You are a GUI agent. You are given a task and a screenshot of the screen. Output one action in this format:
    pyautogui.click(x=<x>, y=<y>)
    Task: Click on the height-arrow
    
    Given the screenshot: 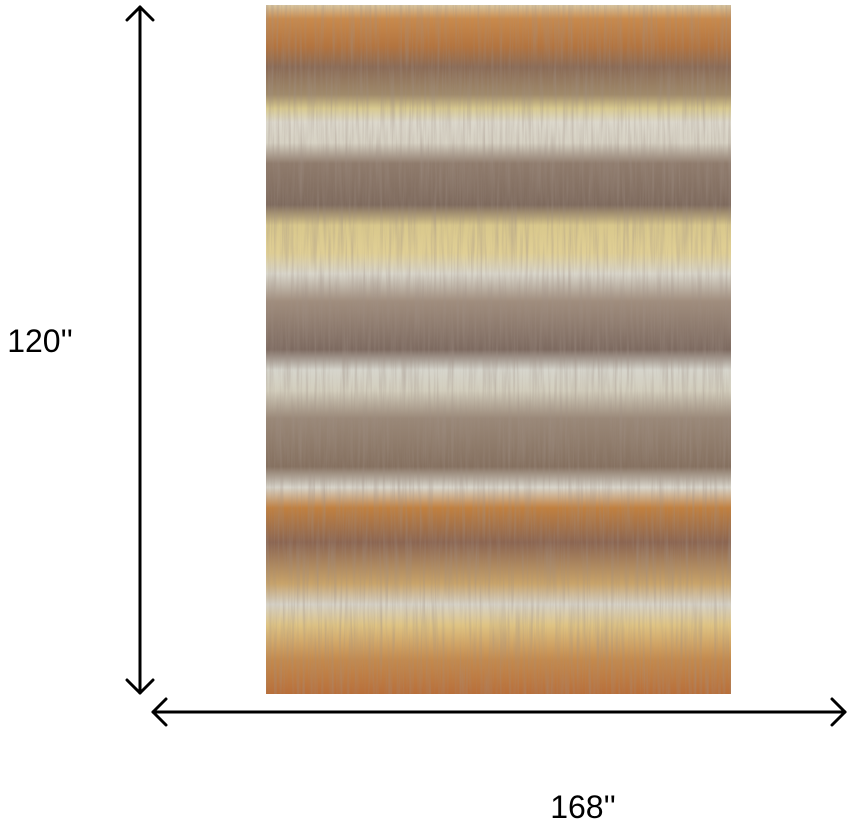 What is the action you would take?
    pyautogui.click(x=140, y=350)
    